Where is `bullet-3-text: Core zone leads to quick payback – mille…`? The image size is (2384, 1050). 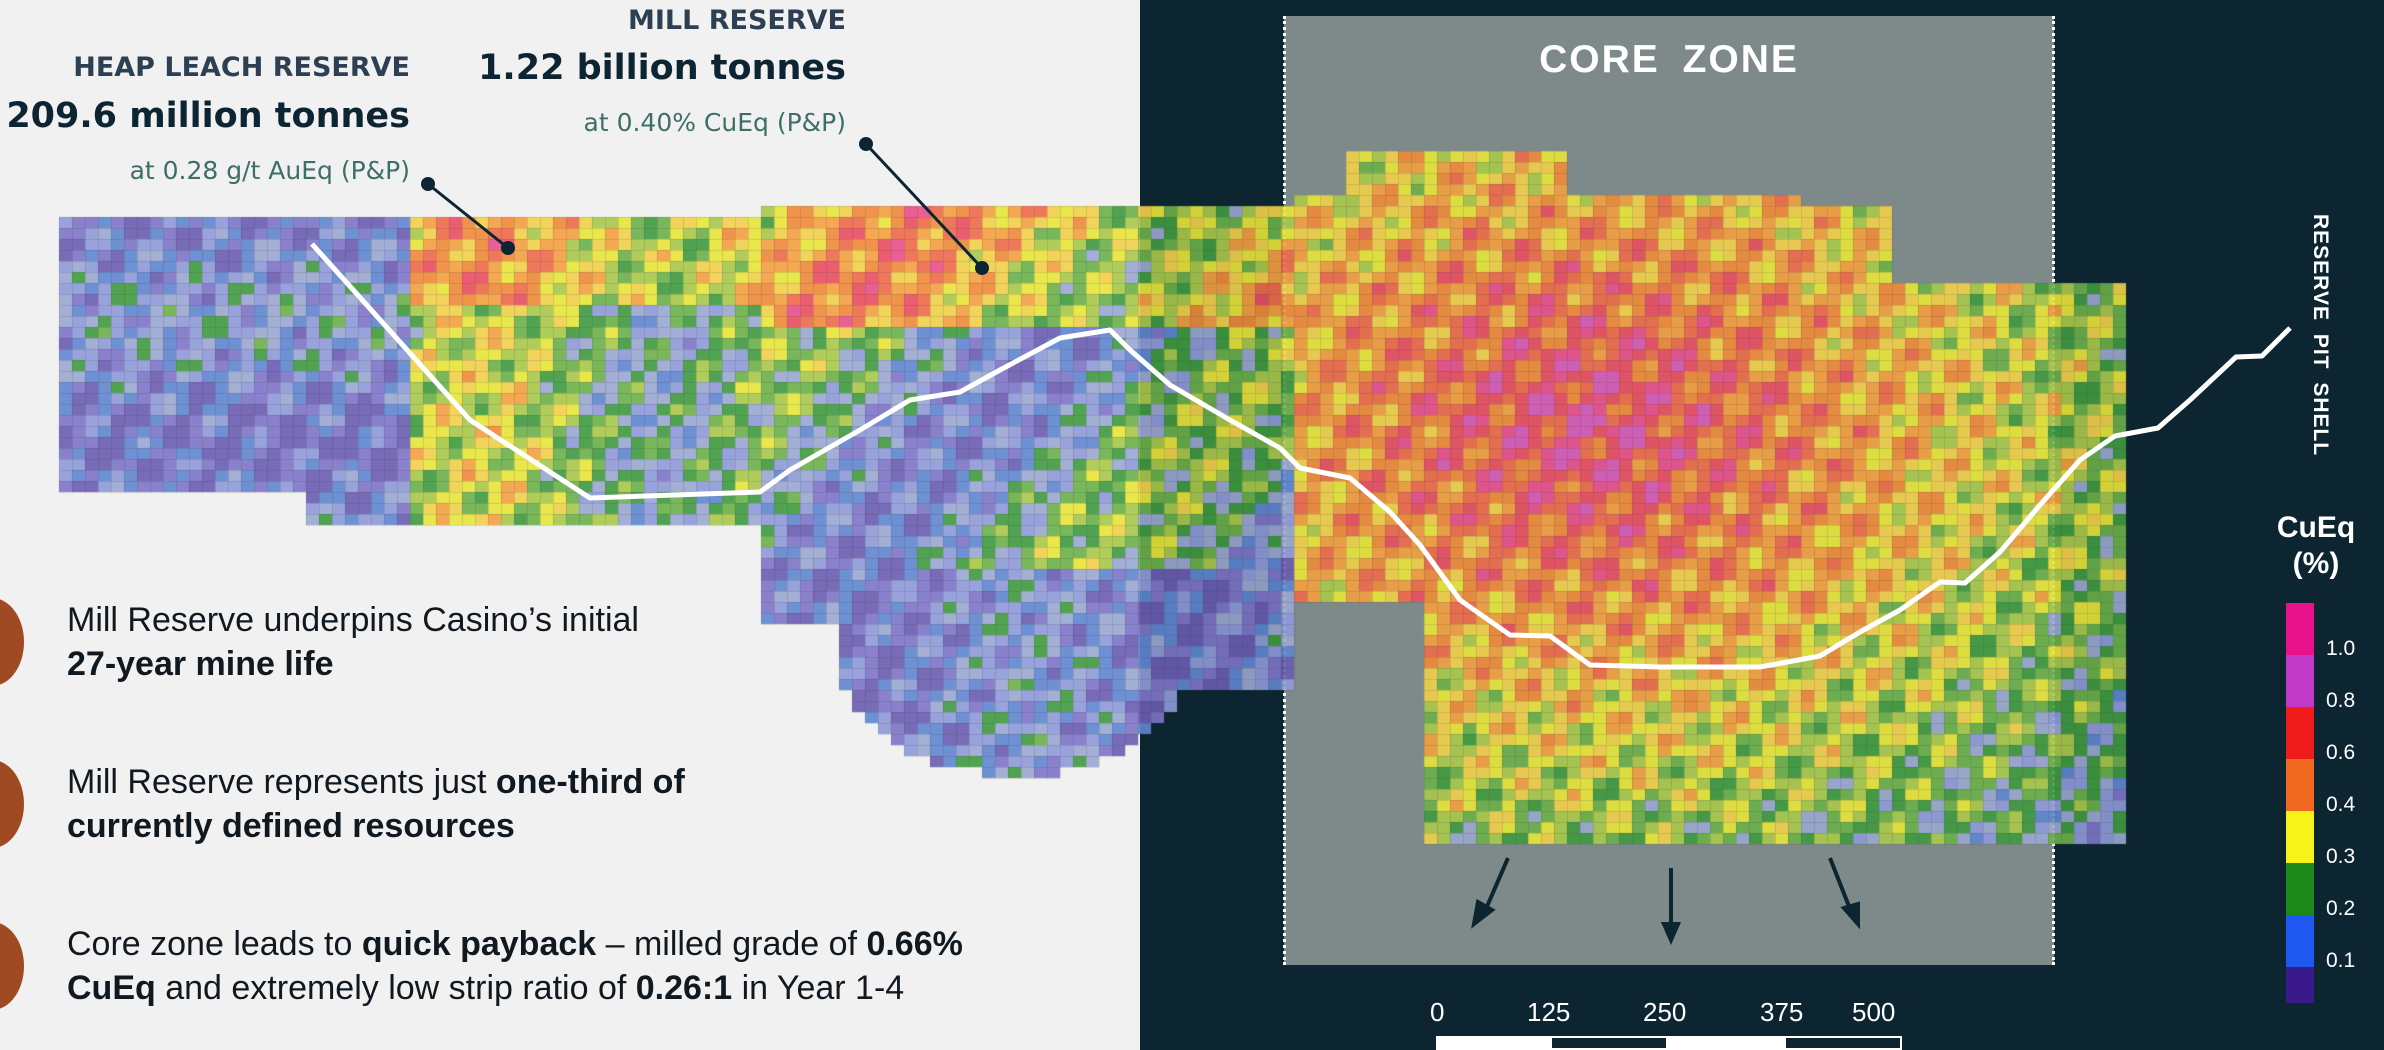 bullet-3-text: Core zone leads to quick payback – mille… is located at coordinates (515, 966).